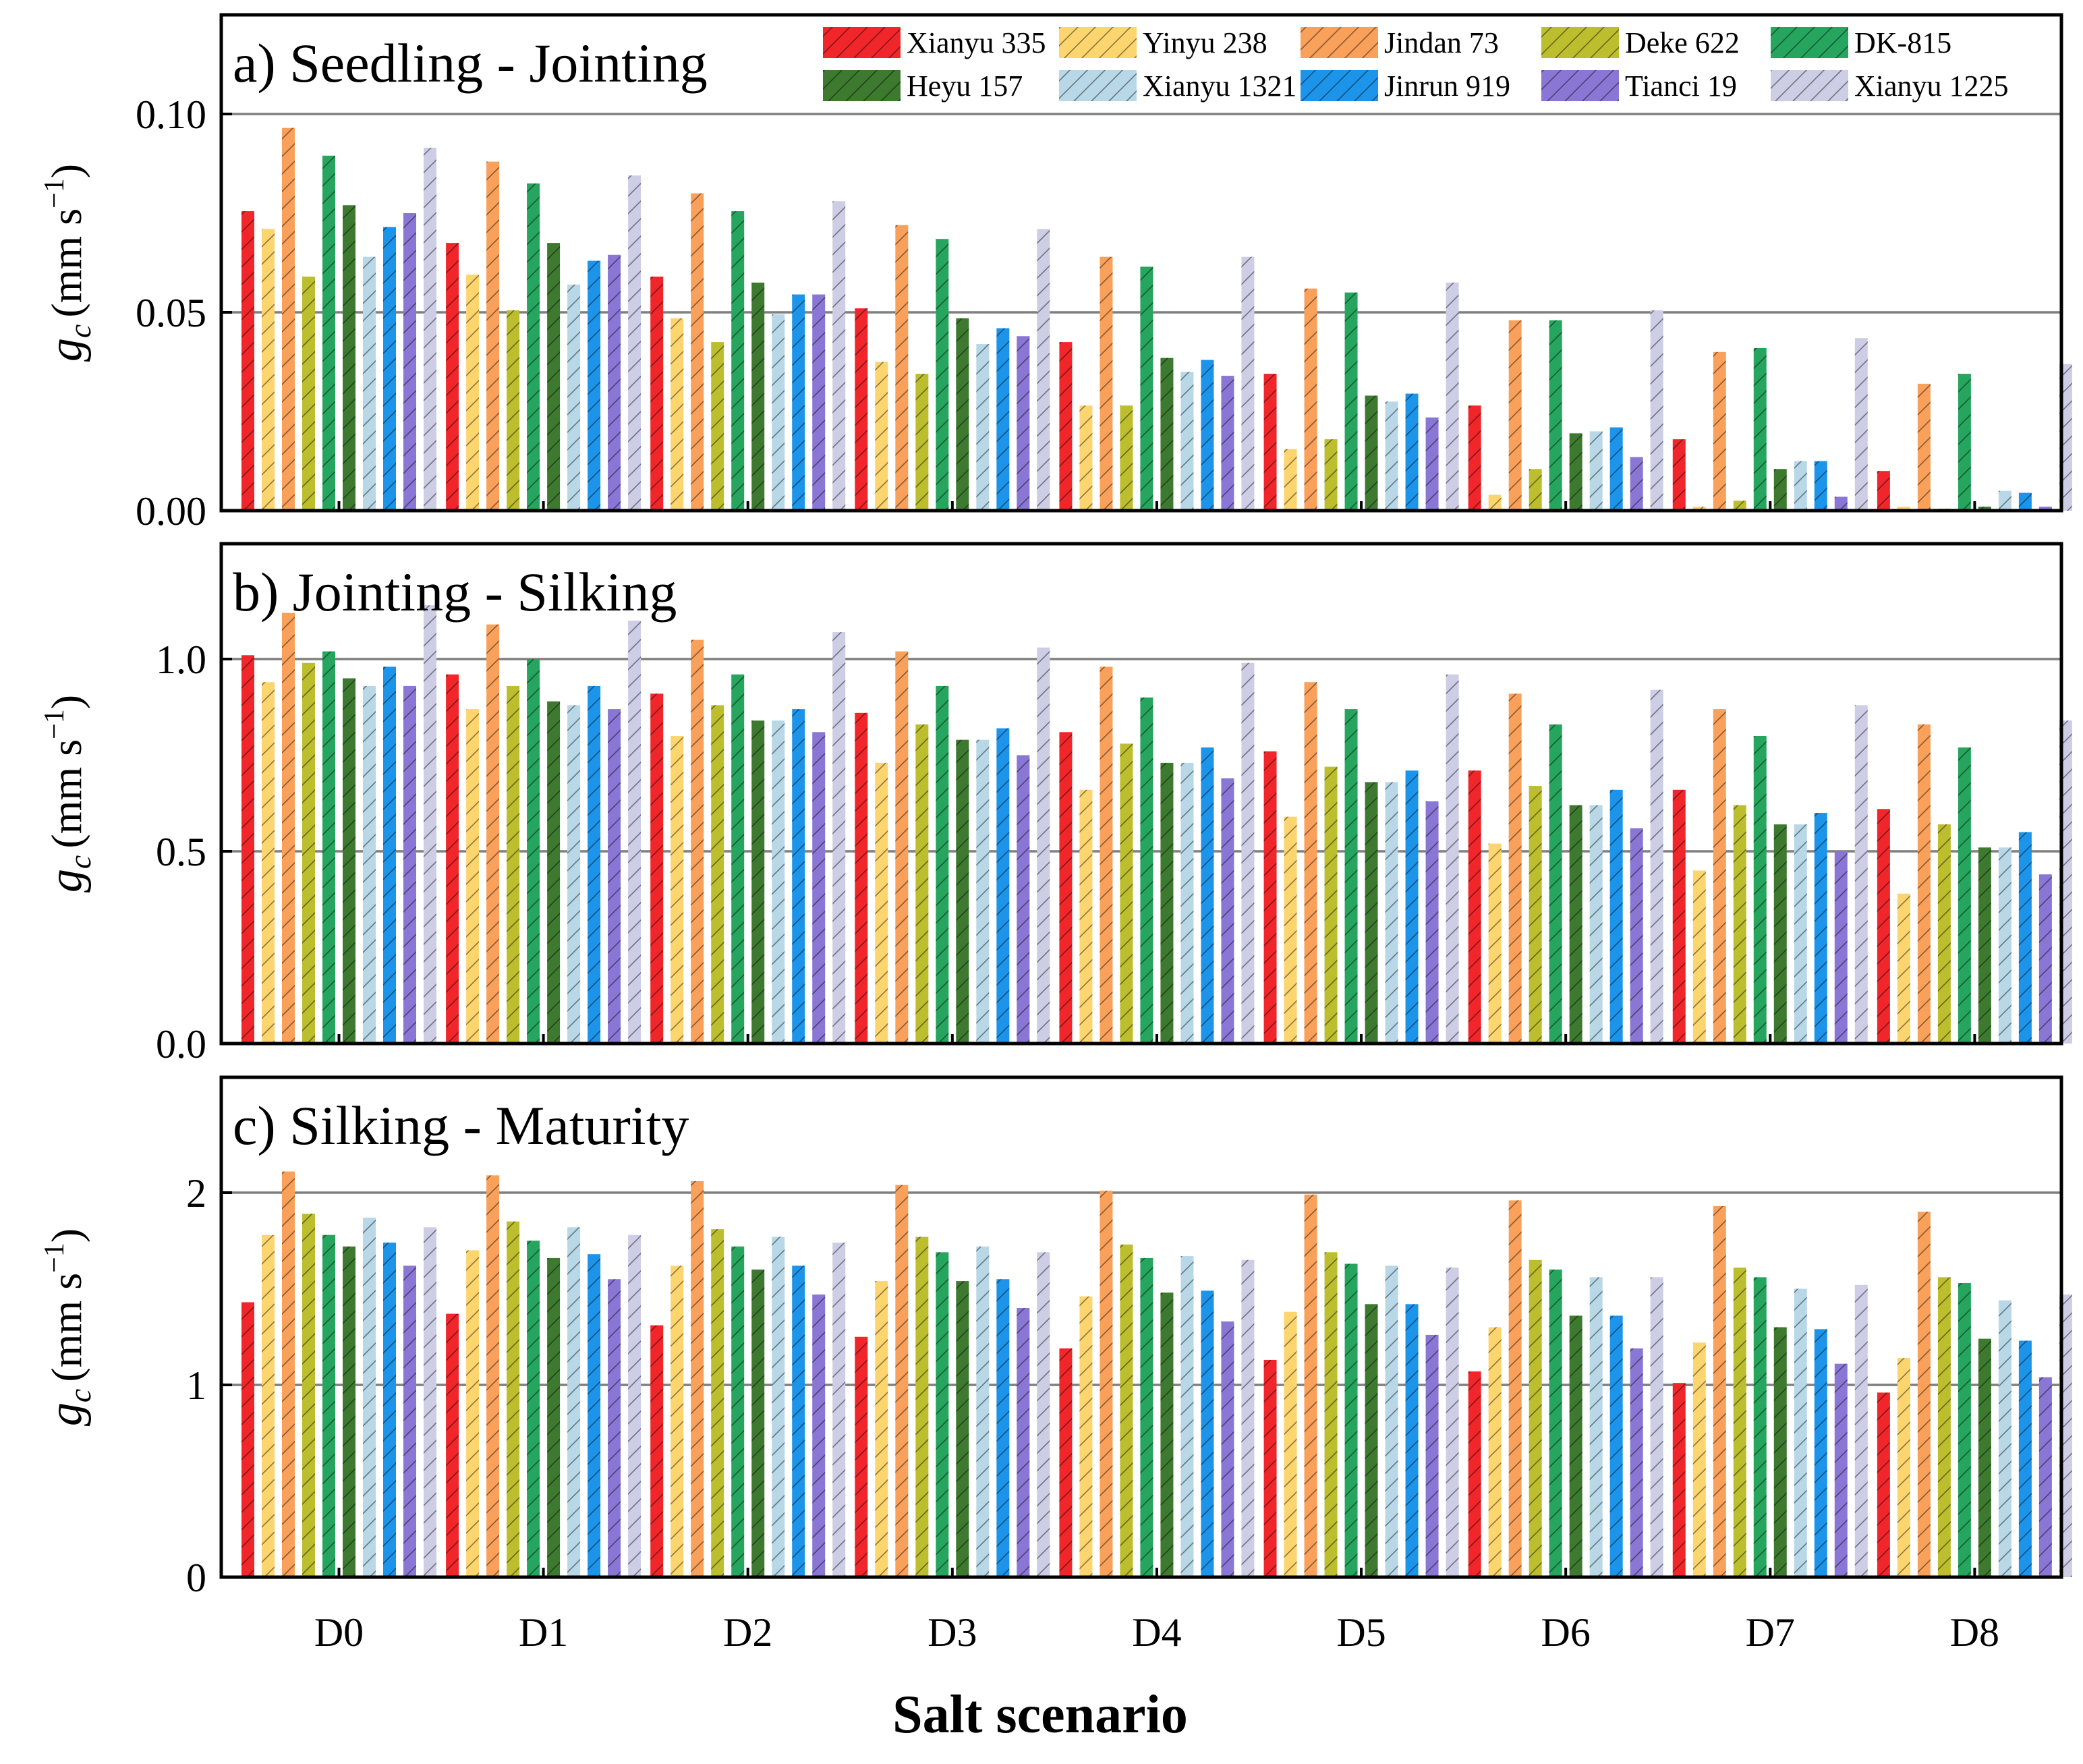 The width and height of the screenshot is (2083, 1764). I want to click on panel-c-bar-jinrun-919-d6: Jinrun 919 D6: 1.36, so click(1616, 1446).